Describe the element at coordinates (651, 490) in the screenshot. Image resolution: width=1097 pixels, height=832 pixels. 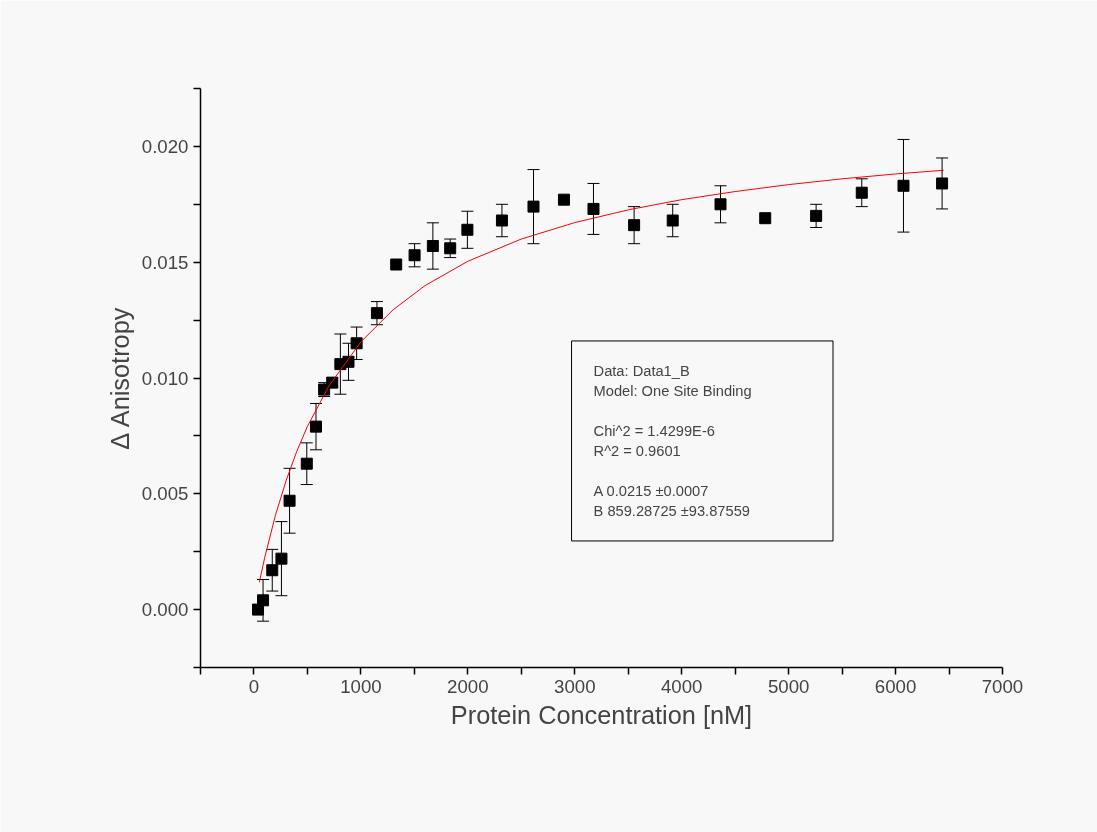
I see `annotation: A 0.0215 ±0.0007` at that location.